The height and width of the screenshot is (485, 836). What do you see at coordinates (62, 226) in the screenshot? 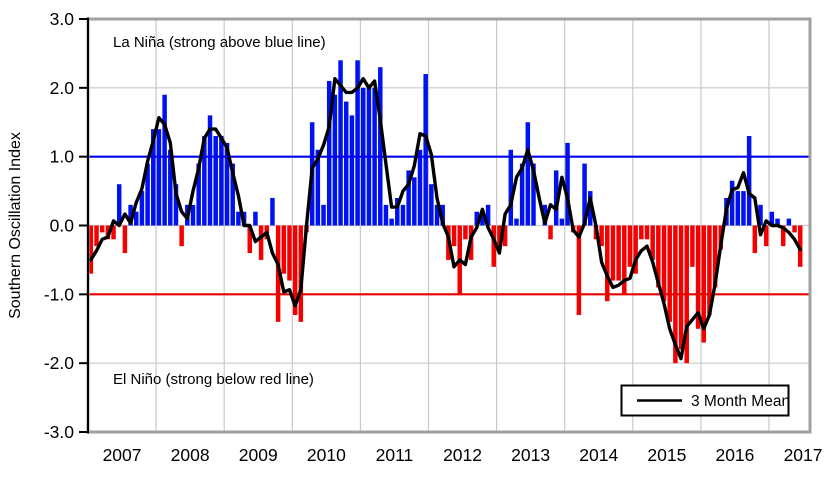
I see `y-axis-tick-label: 0.0` at bounding box center [62, 226].